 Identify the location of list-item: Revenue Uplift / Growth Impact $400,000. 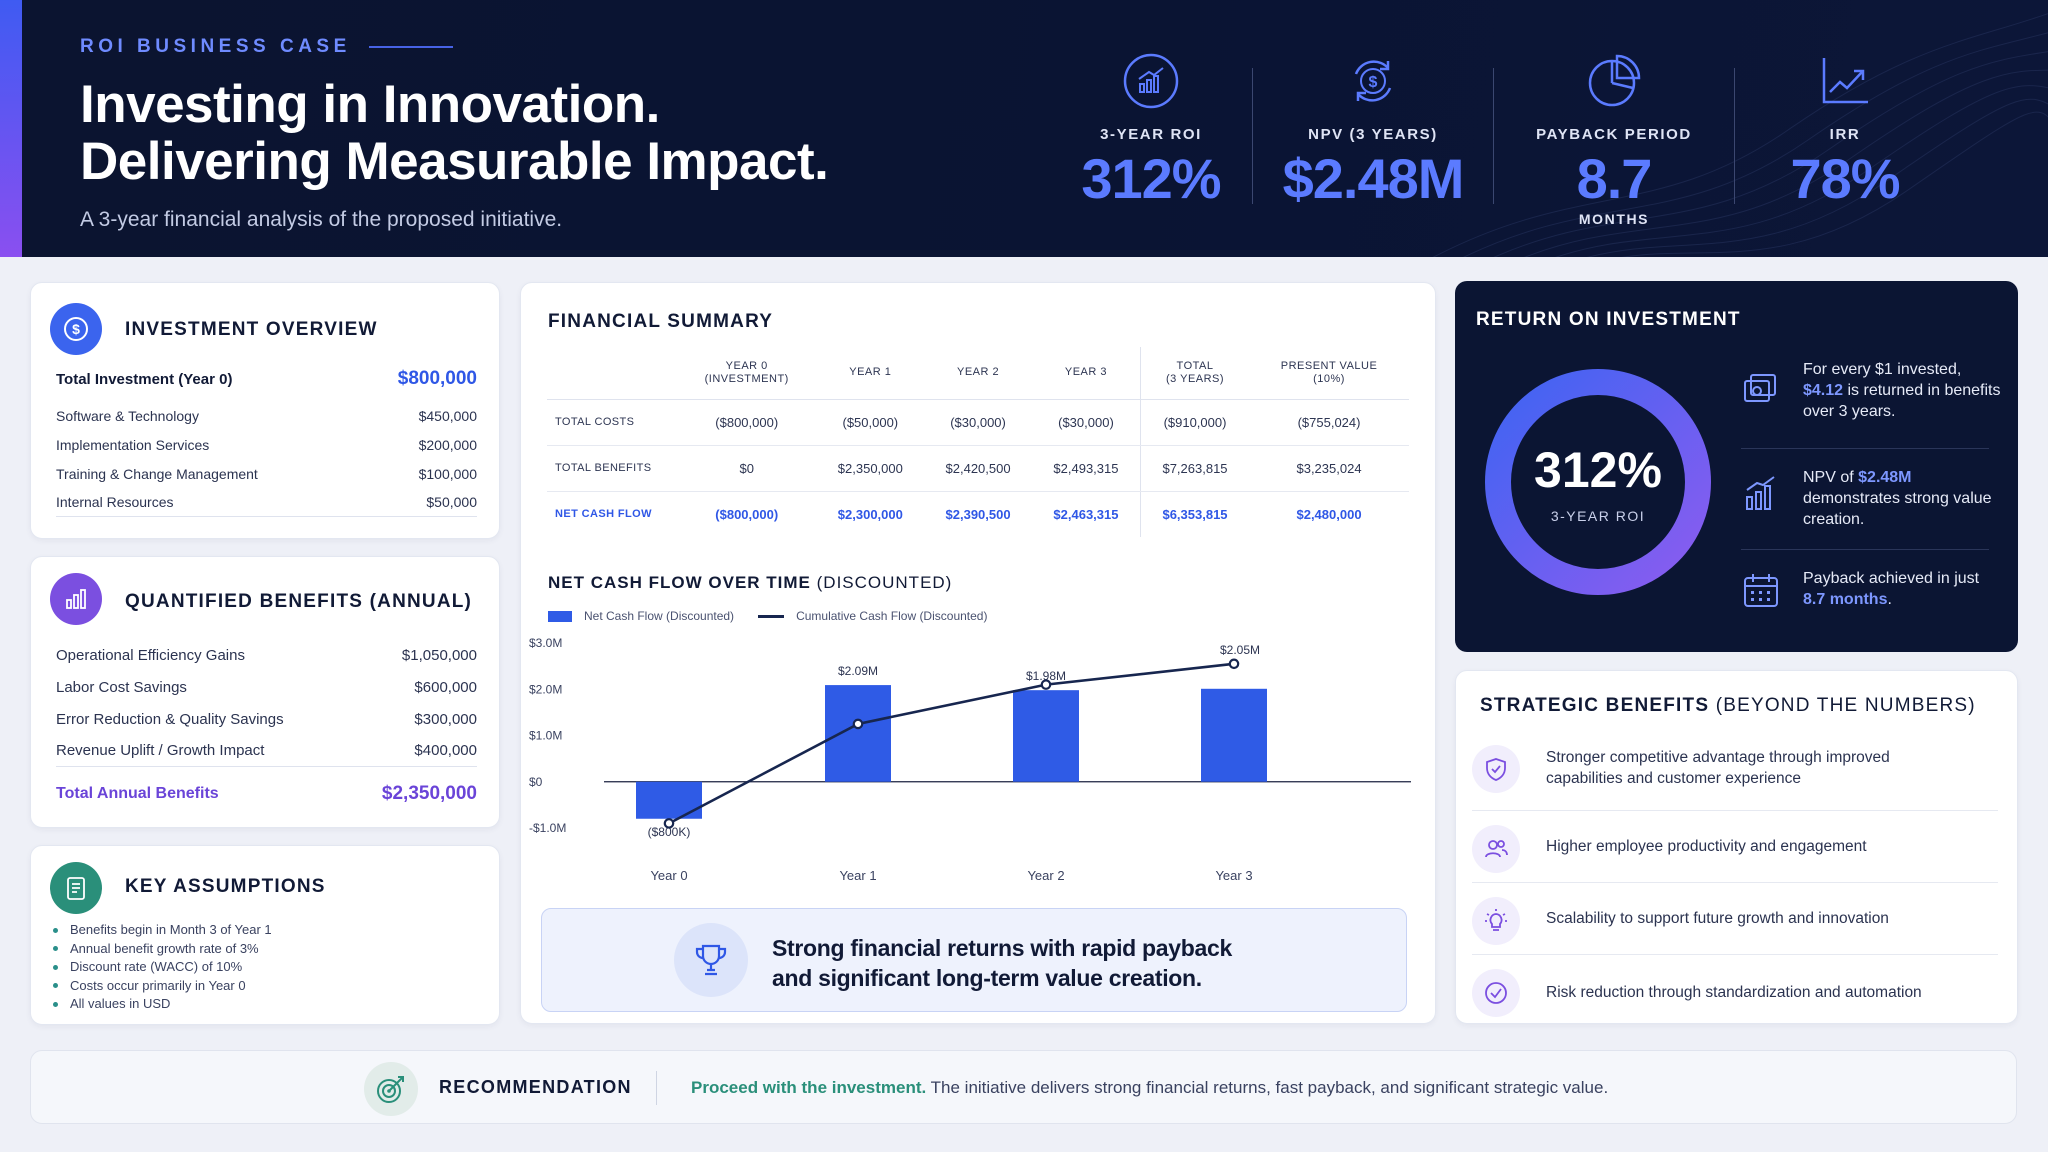
(266, 751).